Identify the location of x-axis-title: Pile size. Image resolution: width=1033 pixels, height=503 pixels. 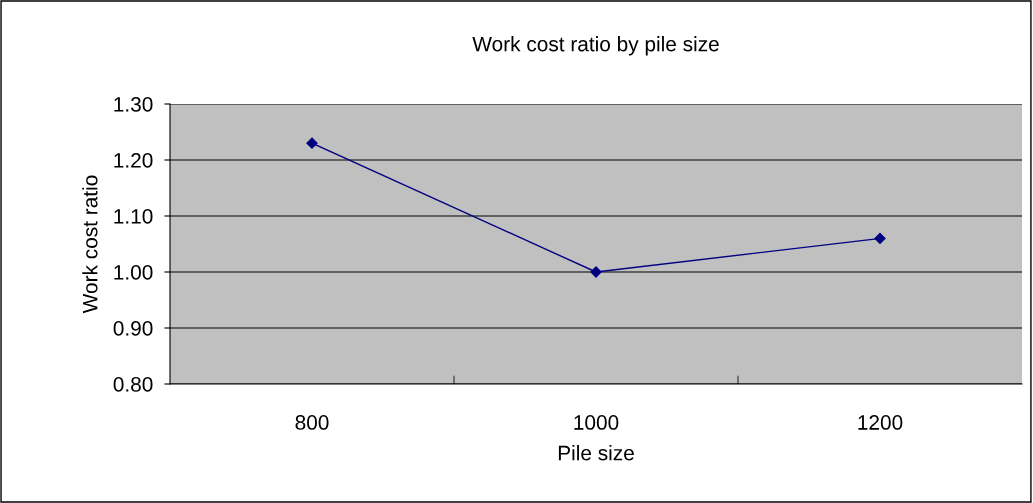
(596, 453).